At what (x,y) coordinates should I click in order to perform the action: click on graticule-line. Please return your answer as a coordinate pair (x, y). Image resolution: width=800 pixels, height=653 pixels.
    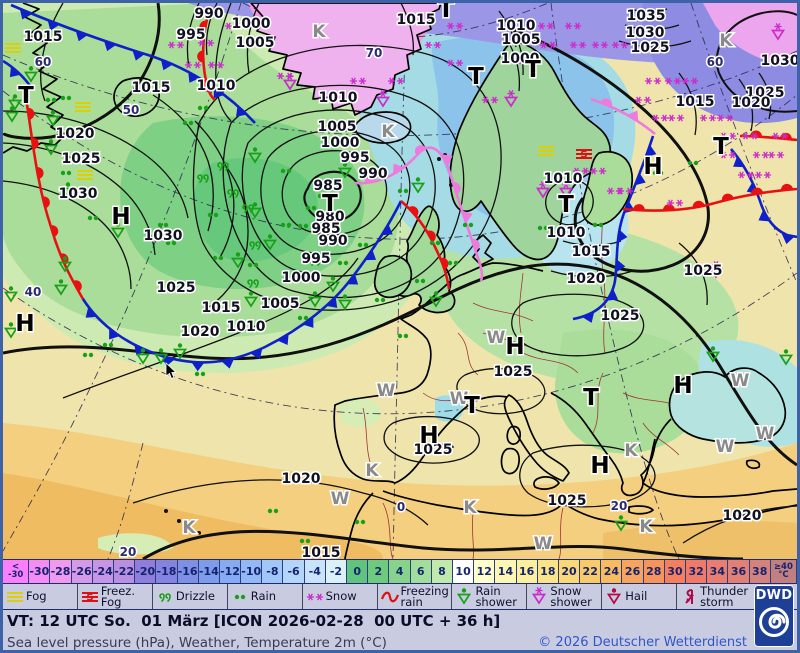
    Looking at the image, I should click on (125, 500).